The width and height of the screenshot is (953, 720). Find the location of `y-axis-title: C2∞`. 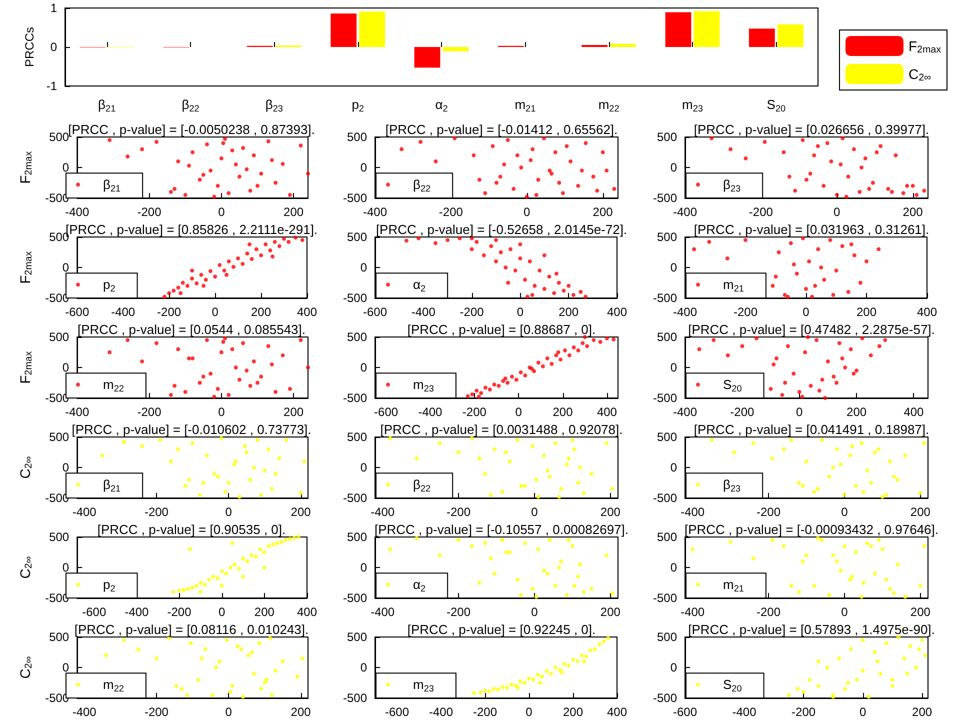

y-axis-title: C2∞ is located at coordinates (26, 567).